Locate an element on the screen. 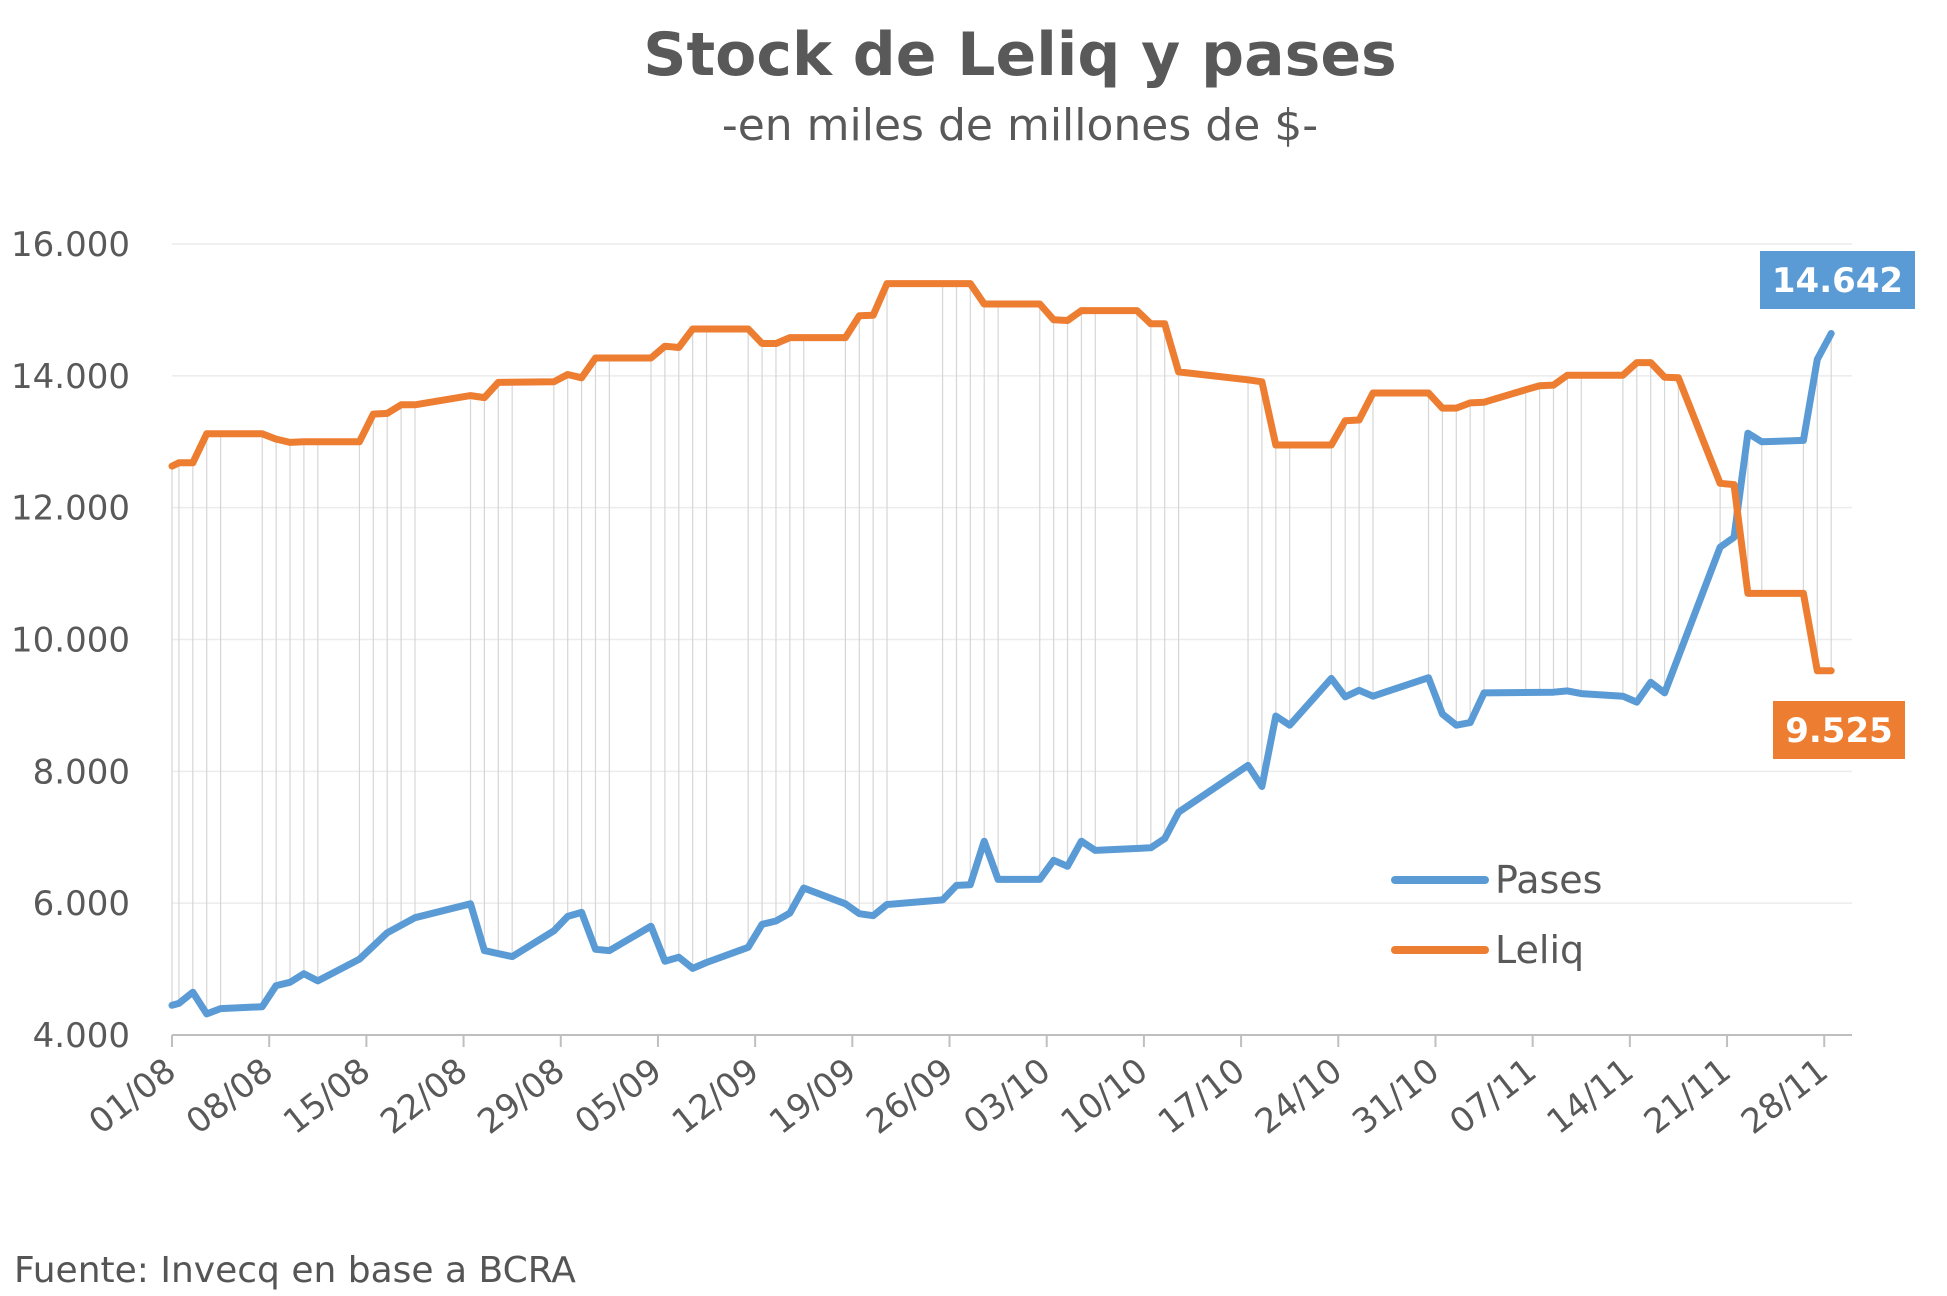  x-tick-label: 01/08 is located at coordinates (133, 1097).